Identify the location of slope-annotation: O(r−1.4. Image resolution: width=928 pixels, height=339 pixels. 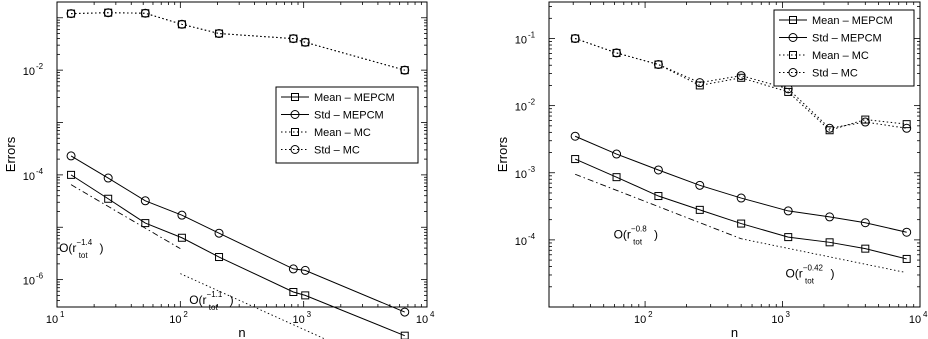
(76, 246).